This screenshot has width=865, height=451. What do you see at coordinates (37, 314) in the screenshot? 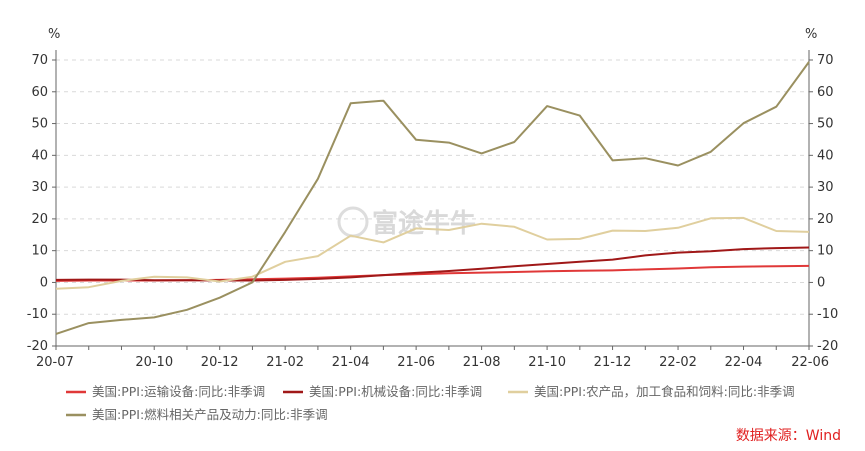
I see `y-tick-label-left: -10` at bounding box center [37, 314].